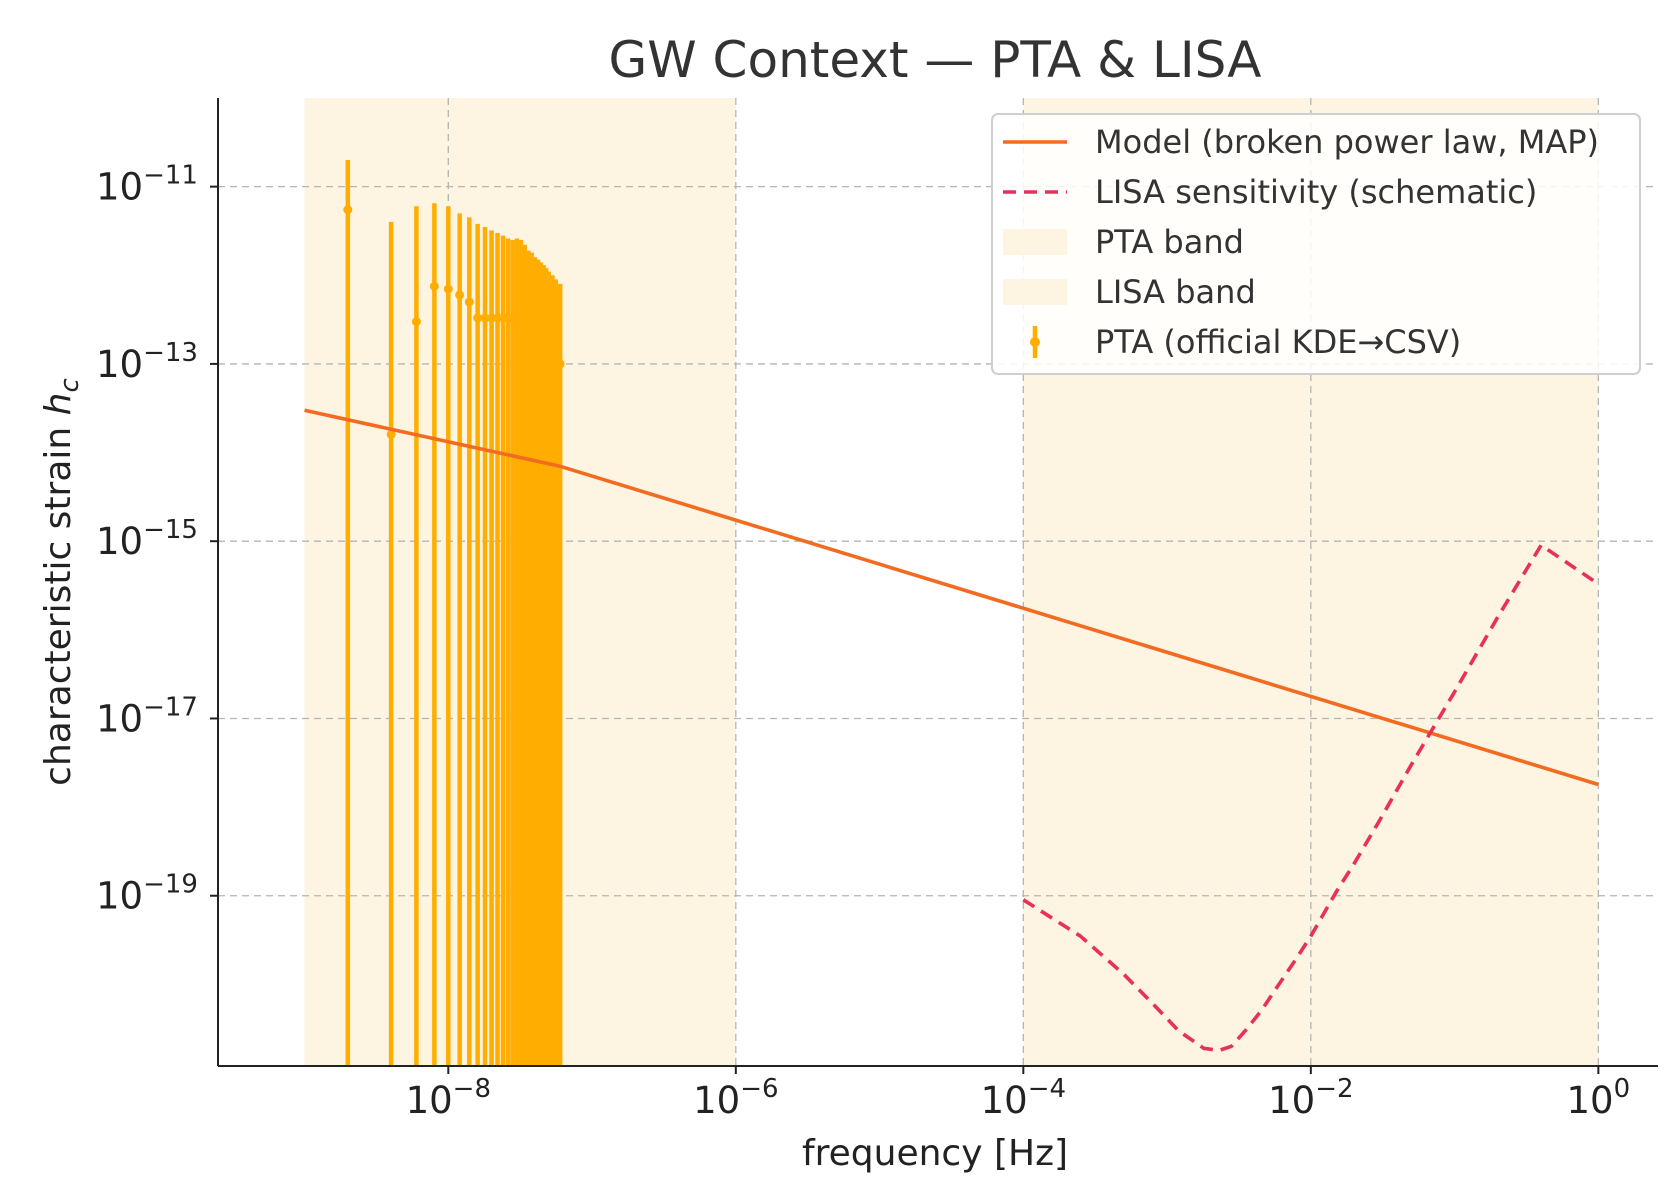 This screenshot has width=1680, height=1200. Describe the element at coordinates (454, 612) in the screenshot. I see `pta-errorbar-series` at that location.